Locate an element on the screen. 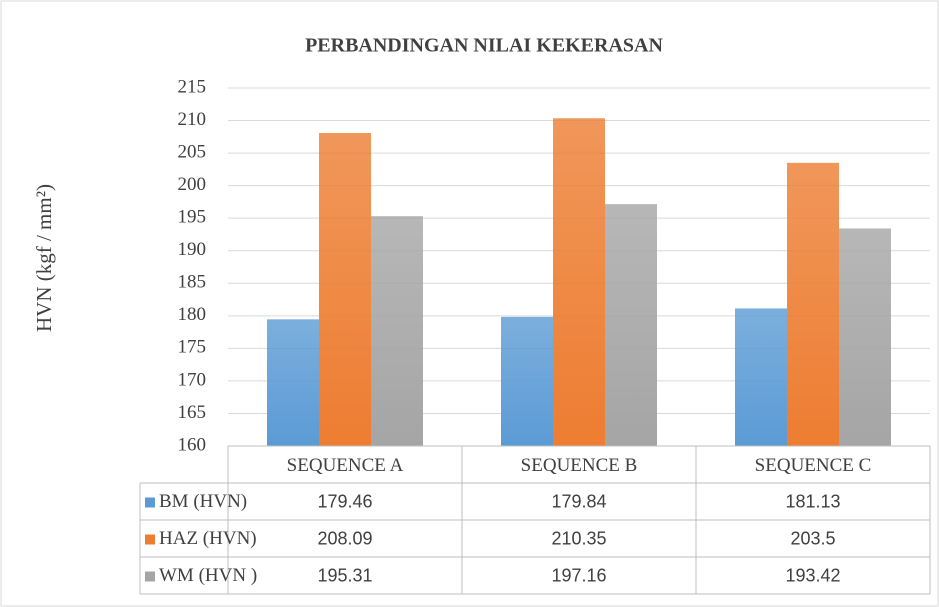 The image size is (939, 607). table-value: 179.84 is located at coordinates (578, 501).